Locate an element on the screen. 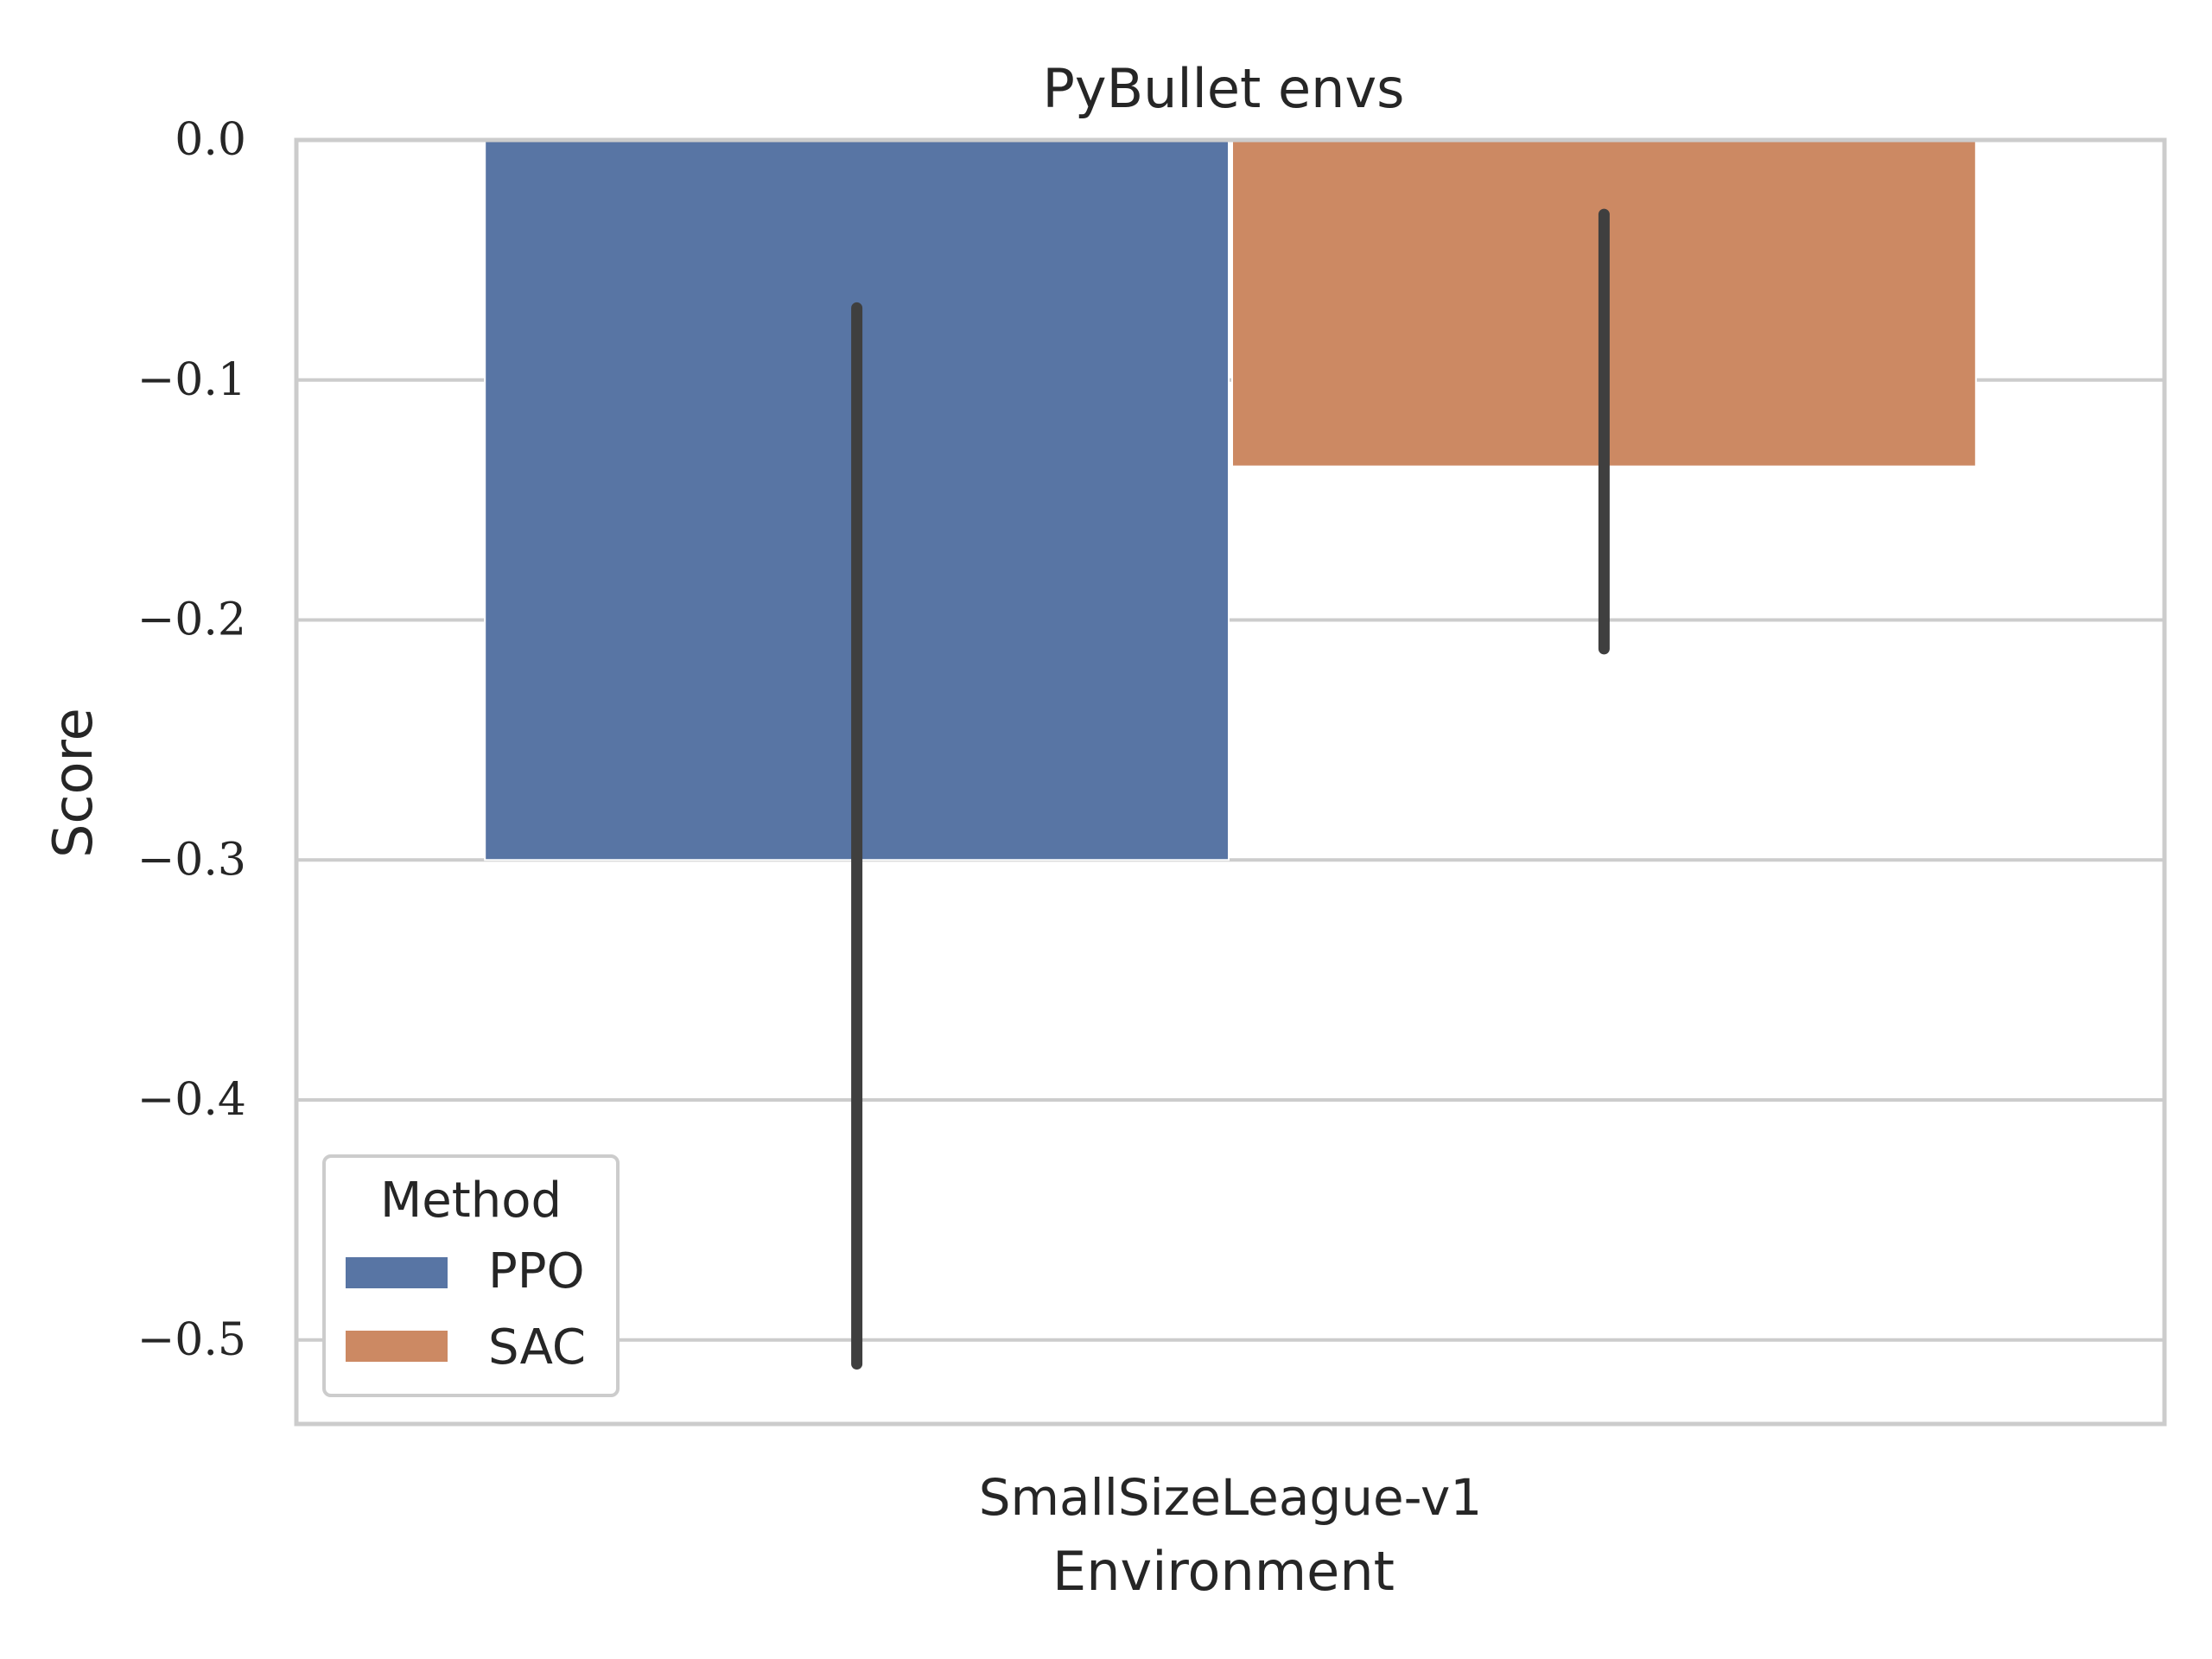 This screenshot has height=1659, width=2212. legend-entry-ppo: PPO is located at coordinates (465, 1271).